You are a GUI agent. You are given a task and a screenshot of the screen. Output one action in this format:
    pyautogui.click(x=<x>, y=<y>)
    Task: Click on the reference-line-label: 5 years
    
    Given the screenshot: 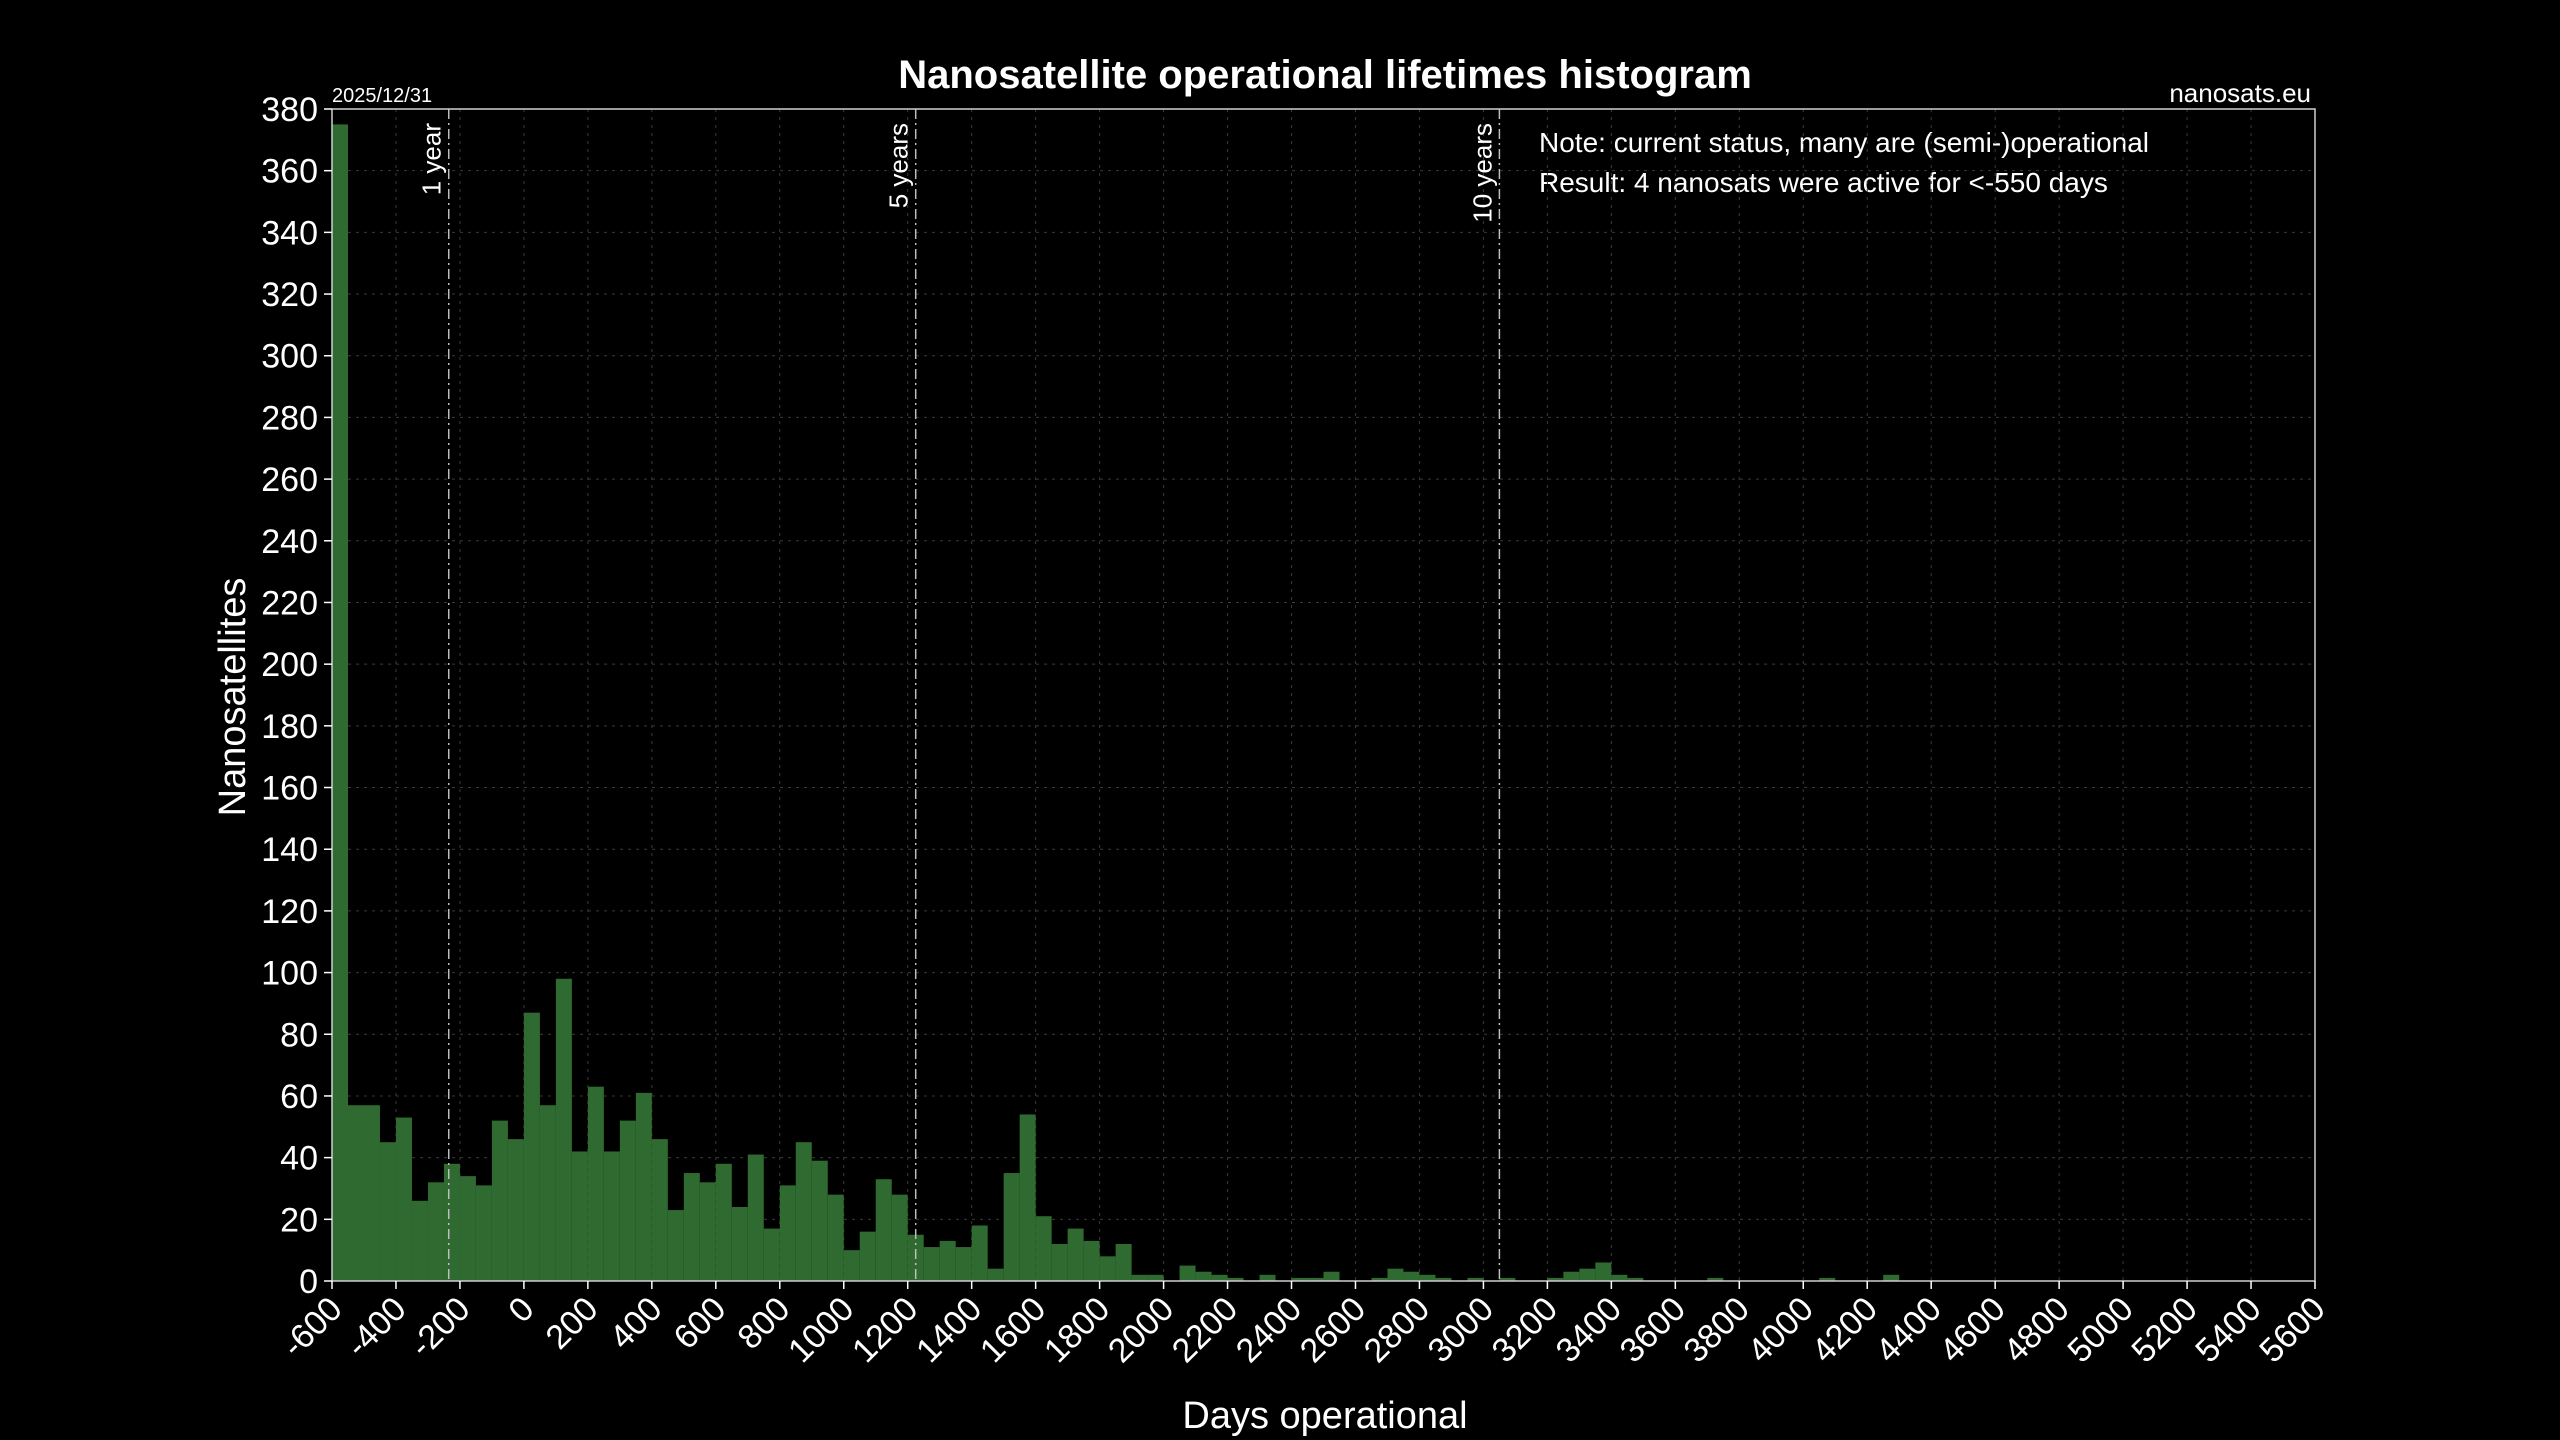 What is the action you would take?
    pyautogui.click(x=899, y=165)
    